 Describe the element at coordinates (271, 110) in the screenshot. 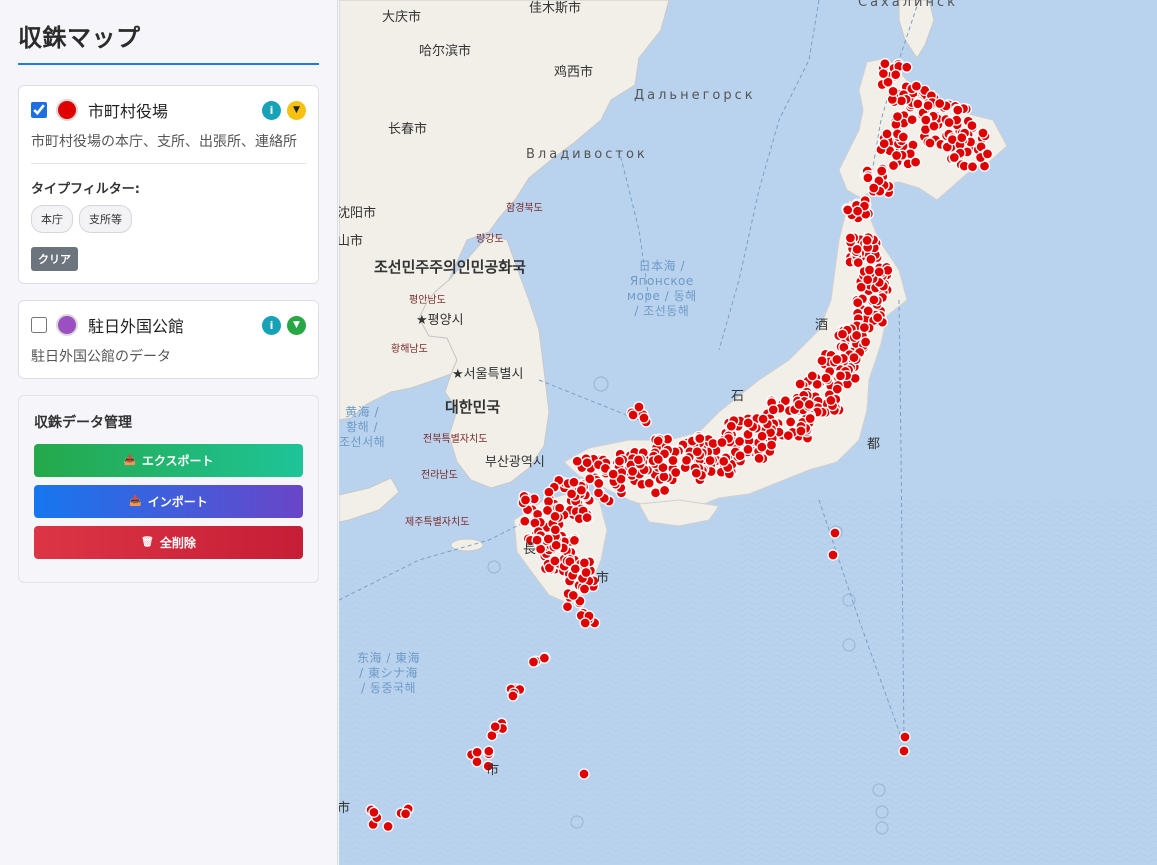

I see `info-icon: i` at that location.